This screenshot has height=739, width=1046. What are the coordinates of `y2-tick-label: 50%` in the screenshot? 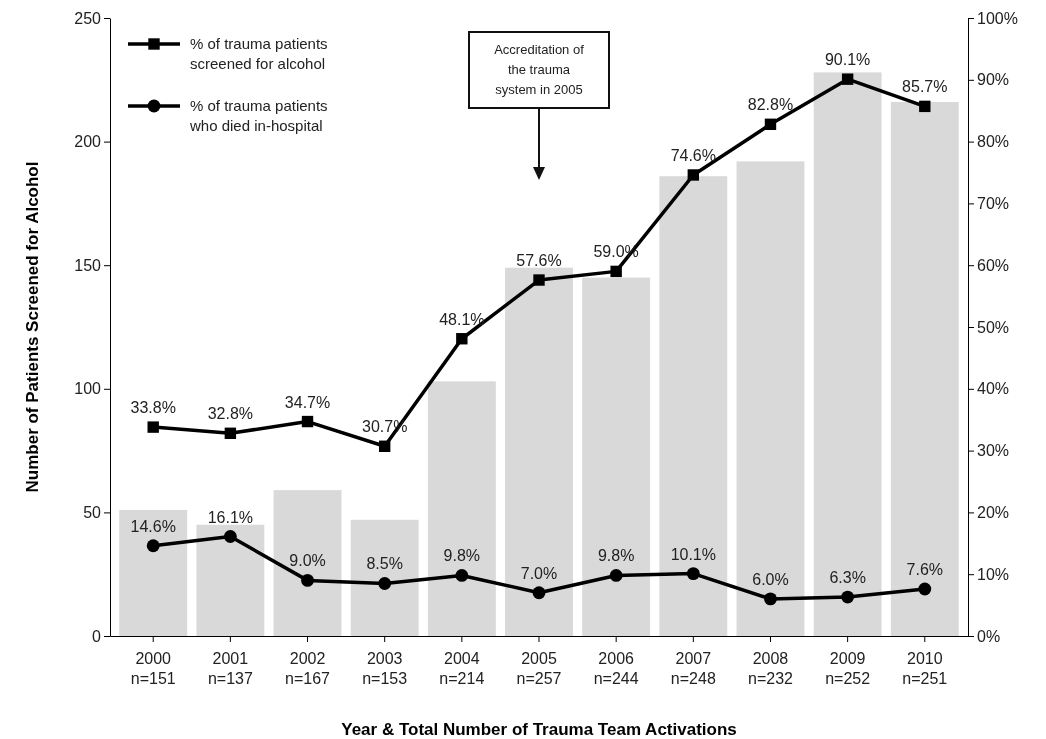 It's located at (993, 327).